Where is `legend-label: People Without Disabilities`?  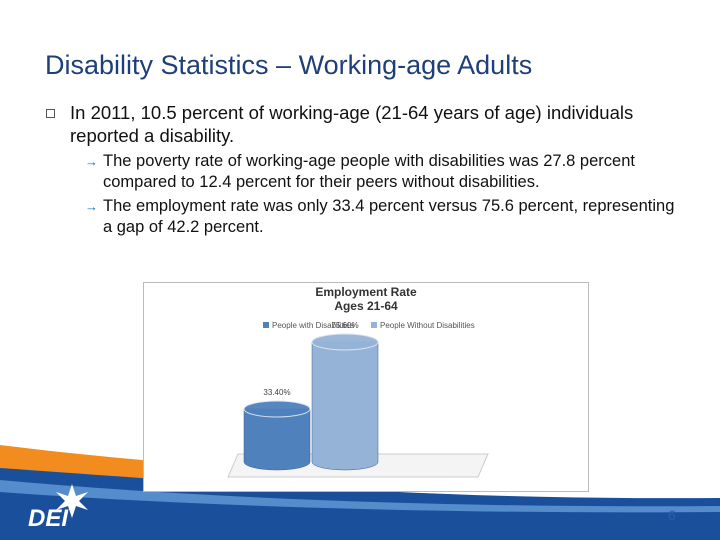 legend-label: People Without Disabilities is located at coordinates (427, 325).